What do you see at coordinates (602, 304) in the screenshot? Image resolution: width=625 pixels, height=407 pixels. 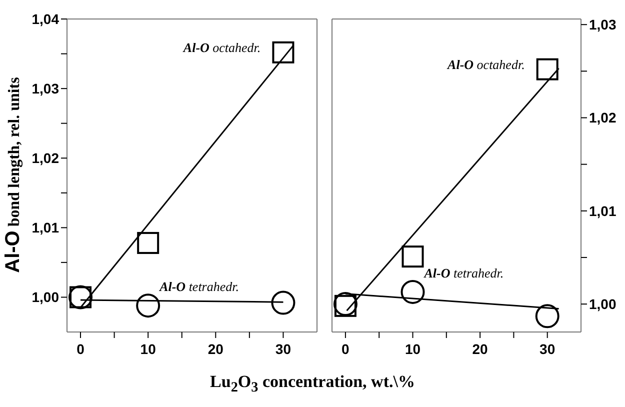 I see `y2-tick-label: 1,00` at bounding box center [602, 304].